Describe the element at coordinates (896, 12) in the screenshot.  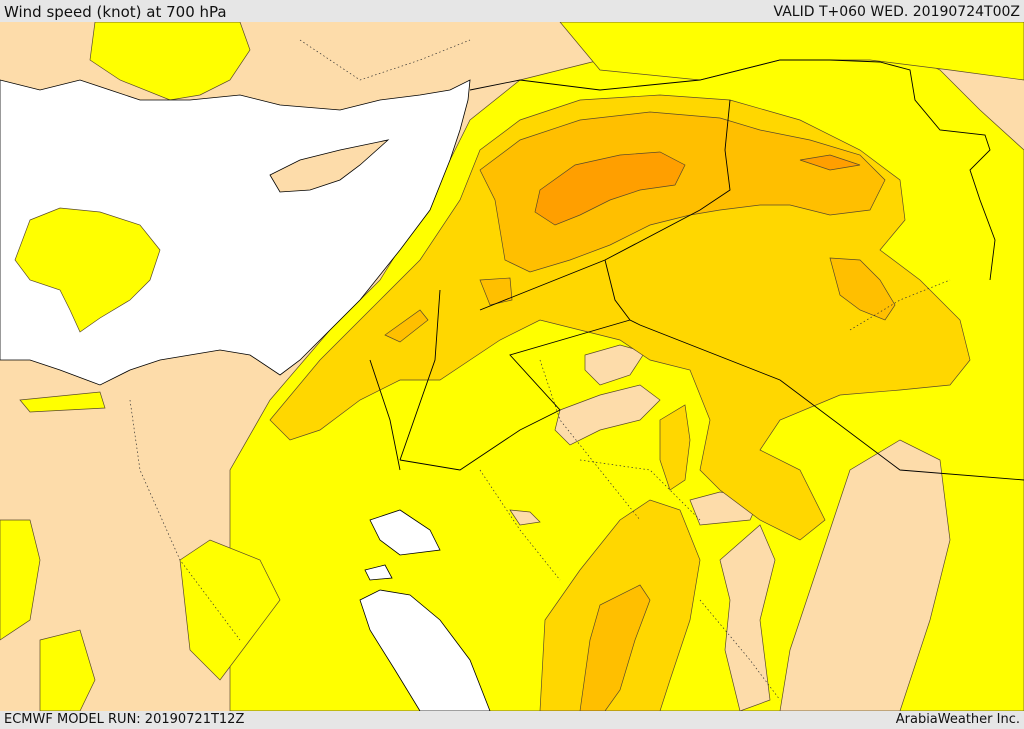
I see `valid-time: VALID T+060 WED. 20190724T00Z` at that location.